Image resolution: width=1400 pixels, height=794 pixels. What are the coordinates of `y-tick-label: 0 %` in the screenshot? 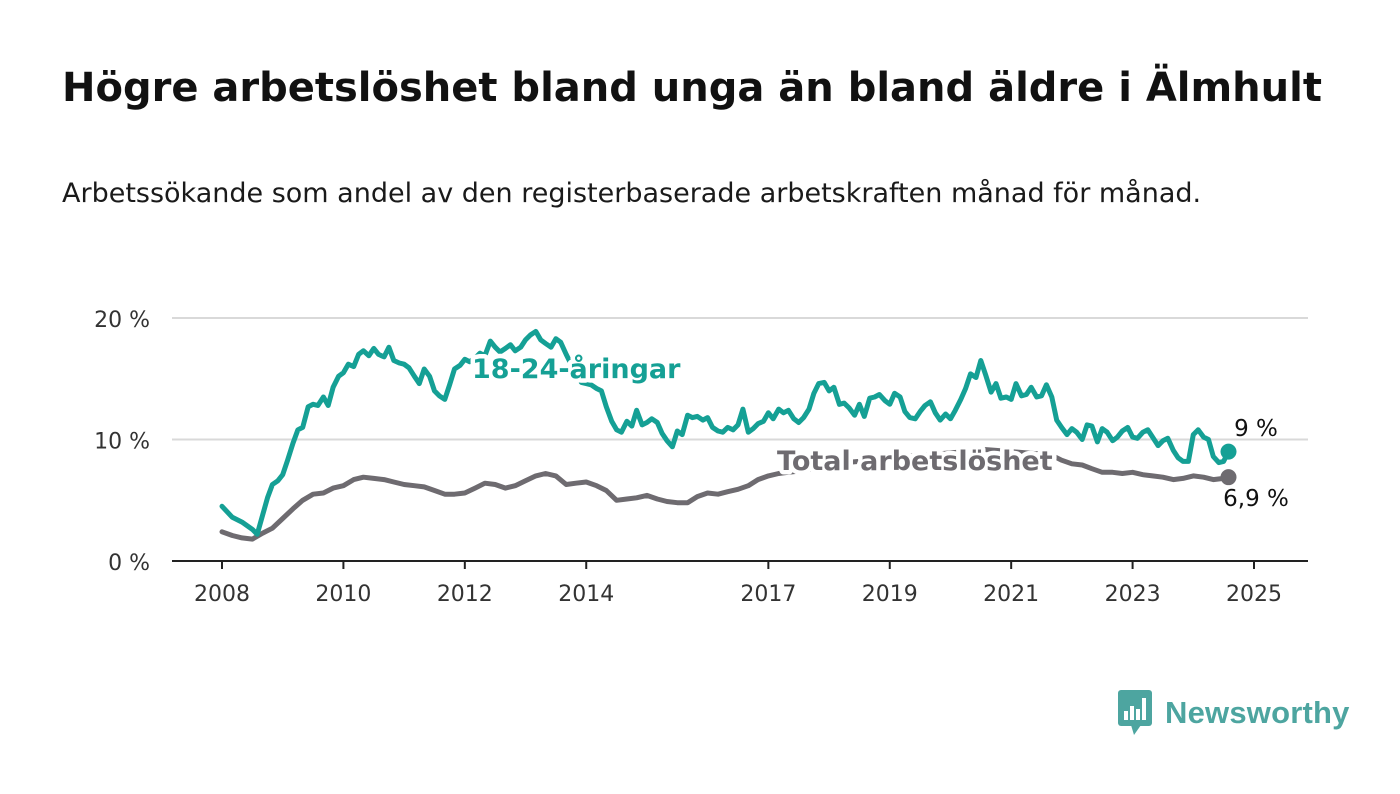 It's located at (129, 563).